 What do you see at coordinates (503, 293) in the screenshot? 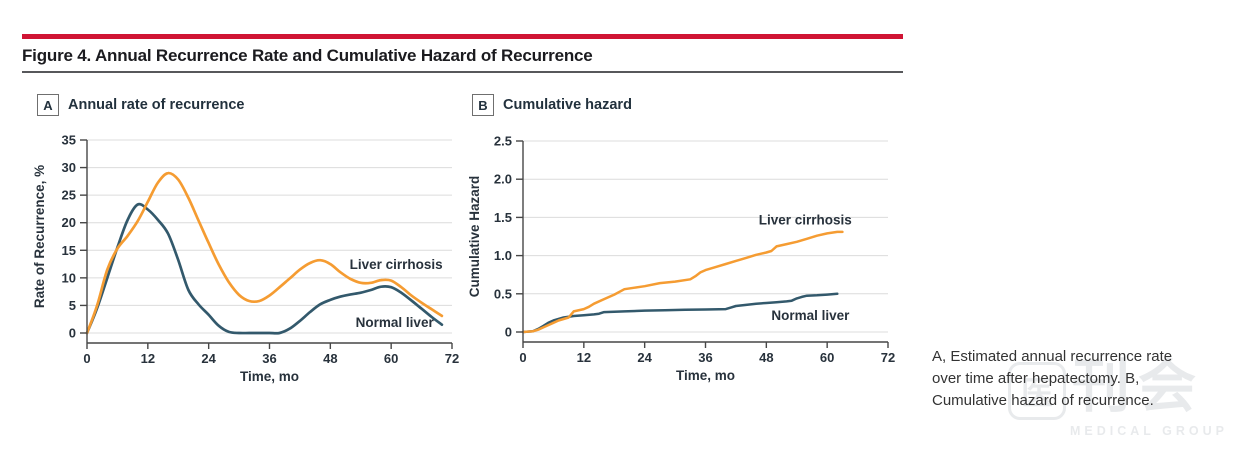
I see `svg-text: 0.5` at bounding box center [503, 293].